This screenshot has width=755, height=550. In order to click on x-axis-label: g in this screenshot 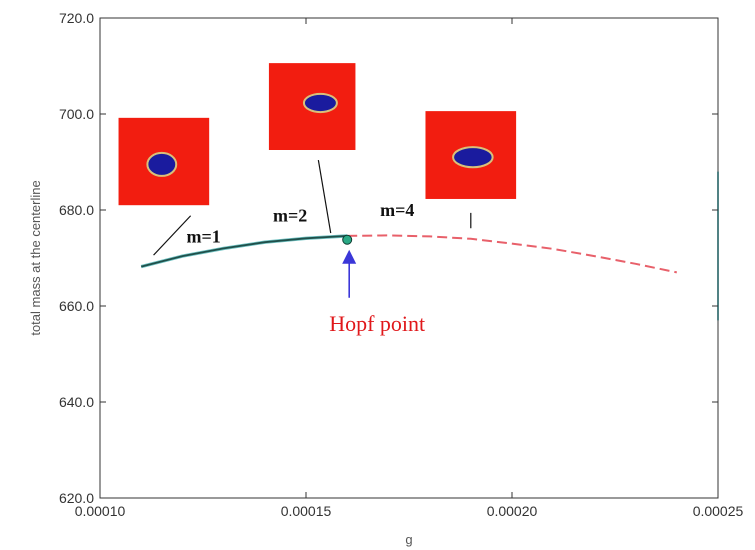, I will do `click(408, 539)`.